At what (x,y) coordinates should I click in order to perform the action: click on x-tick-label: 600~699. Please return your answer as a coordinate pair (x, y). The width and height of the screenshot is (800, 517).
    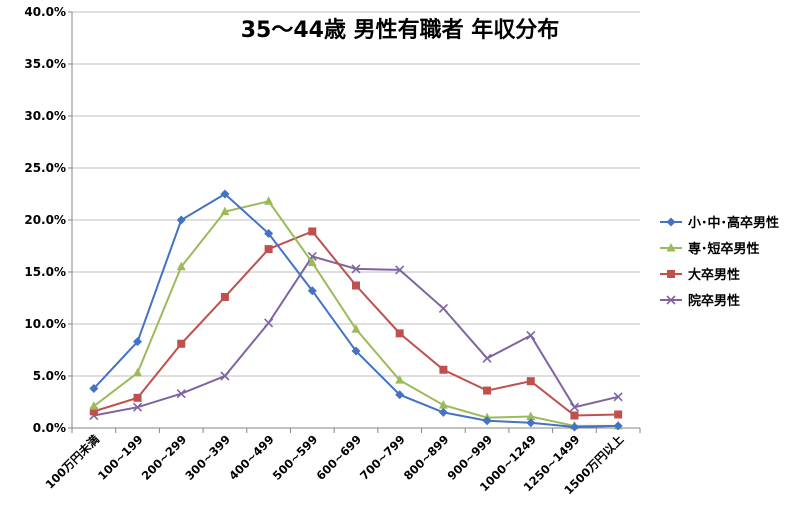
    Looking at the image, I should click on (338, 457).